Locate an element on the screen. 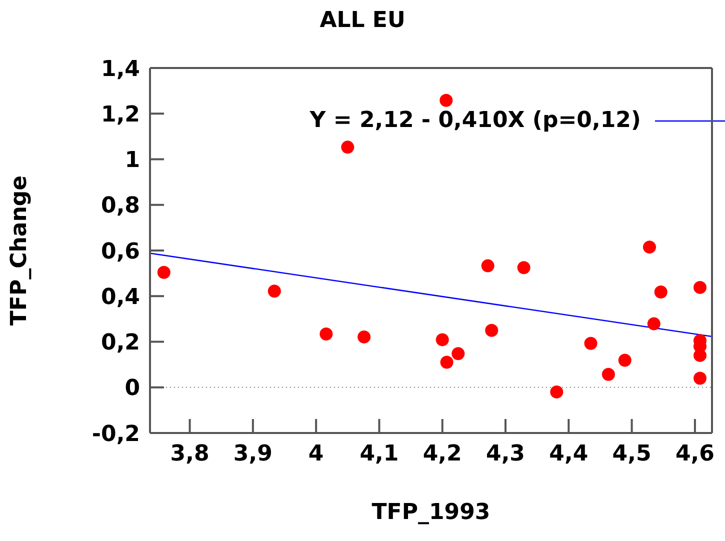 This screenshot has height=541, width=725. y-tick-label: -0,2 is located at coordinates (116, 434).